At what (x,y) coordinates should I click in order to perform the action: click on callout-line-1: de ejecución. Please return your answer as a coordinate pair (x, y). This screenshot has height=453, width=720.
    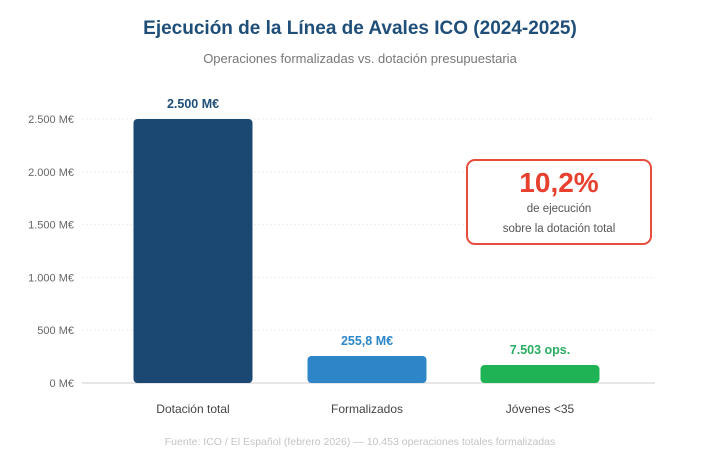
    Looking at the image, I should click on (559, 209).